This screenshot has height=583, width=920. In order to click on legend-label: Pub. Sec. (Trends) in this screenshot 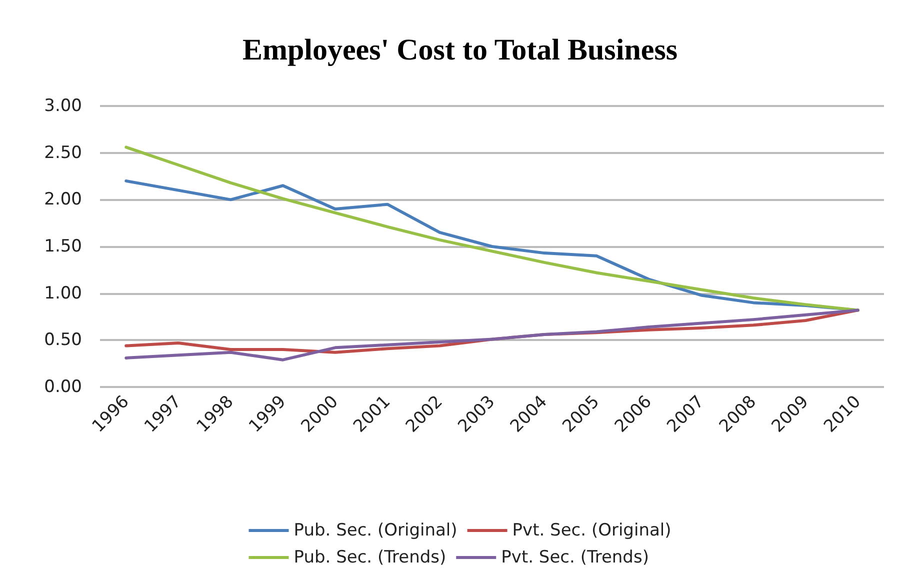, I will do `click(370, 558)`.